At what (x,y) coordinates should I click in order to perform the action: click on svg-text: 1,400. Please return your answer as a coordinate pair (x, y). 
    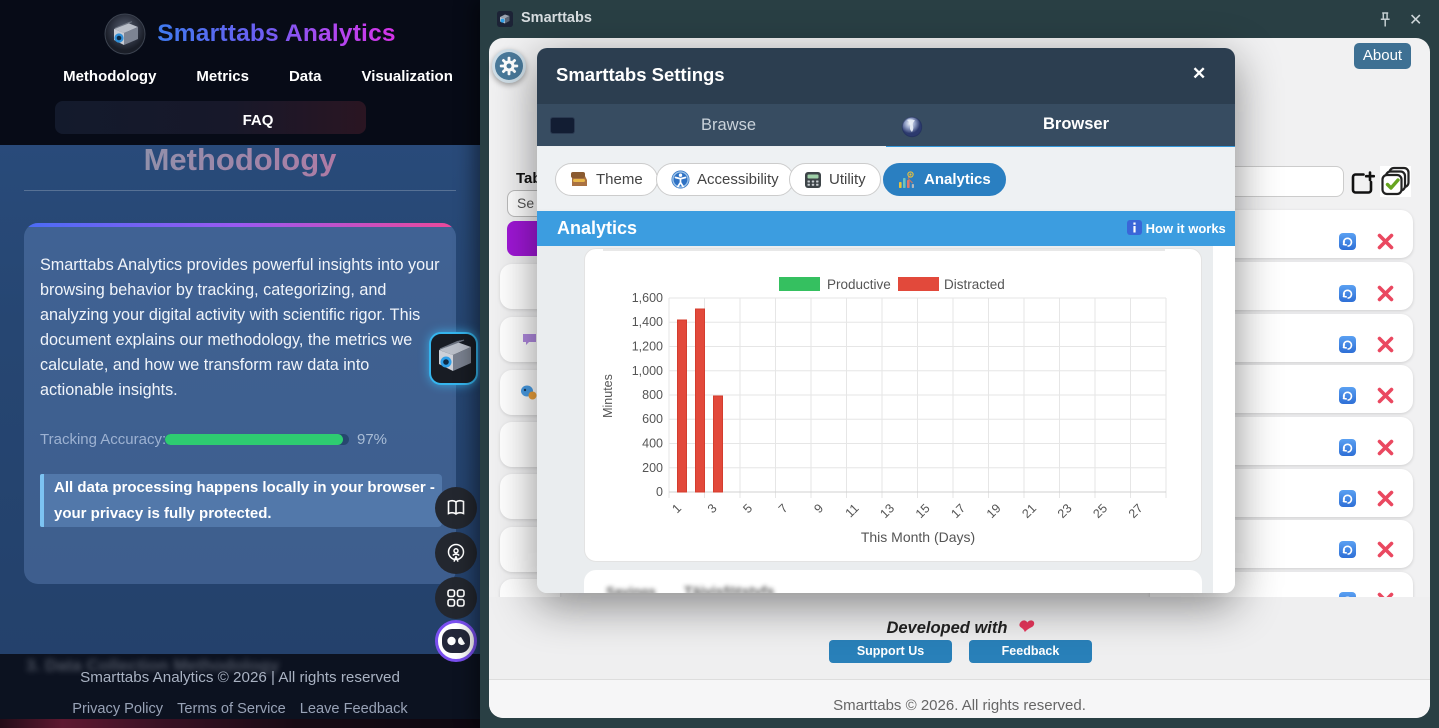
    Looking at the image, I should click on (647, 322).